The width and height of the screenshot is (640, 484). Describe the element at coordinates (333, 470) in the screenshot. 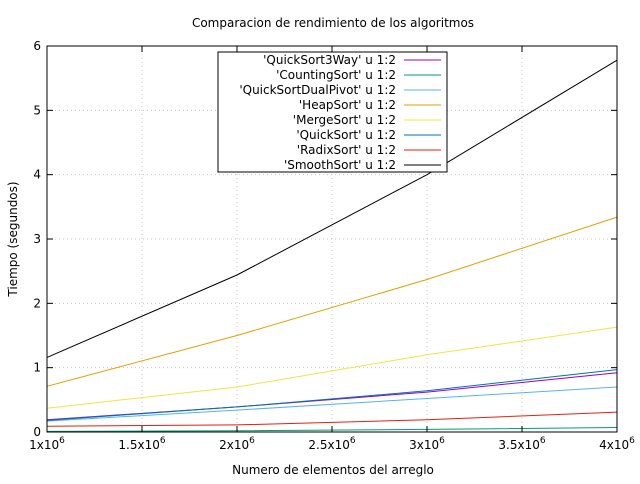

I see `x-axis-label: Numero de elementos del arreglo` at that location.